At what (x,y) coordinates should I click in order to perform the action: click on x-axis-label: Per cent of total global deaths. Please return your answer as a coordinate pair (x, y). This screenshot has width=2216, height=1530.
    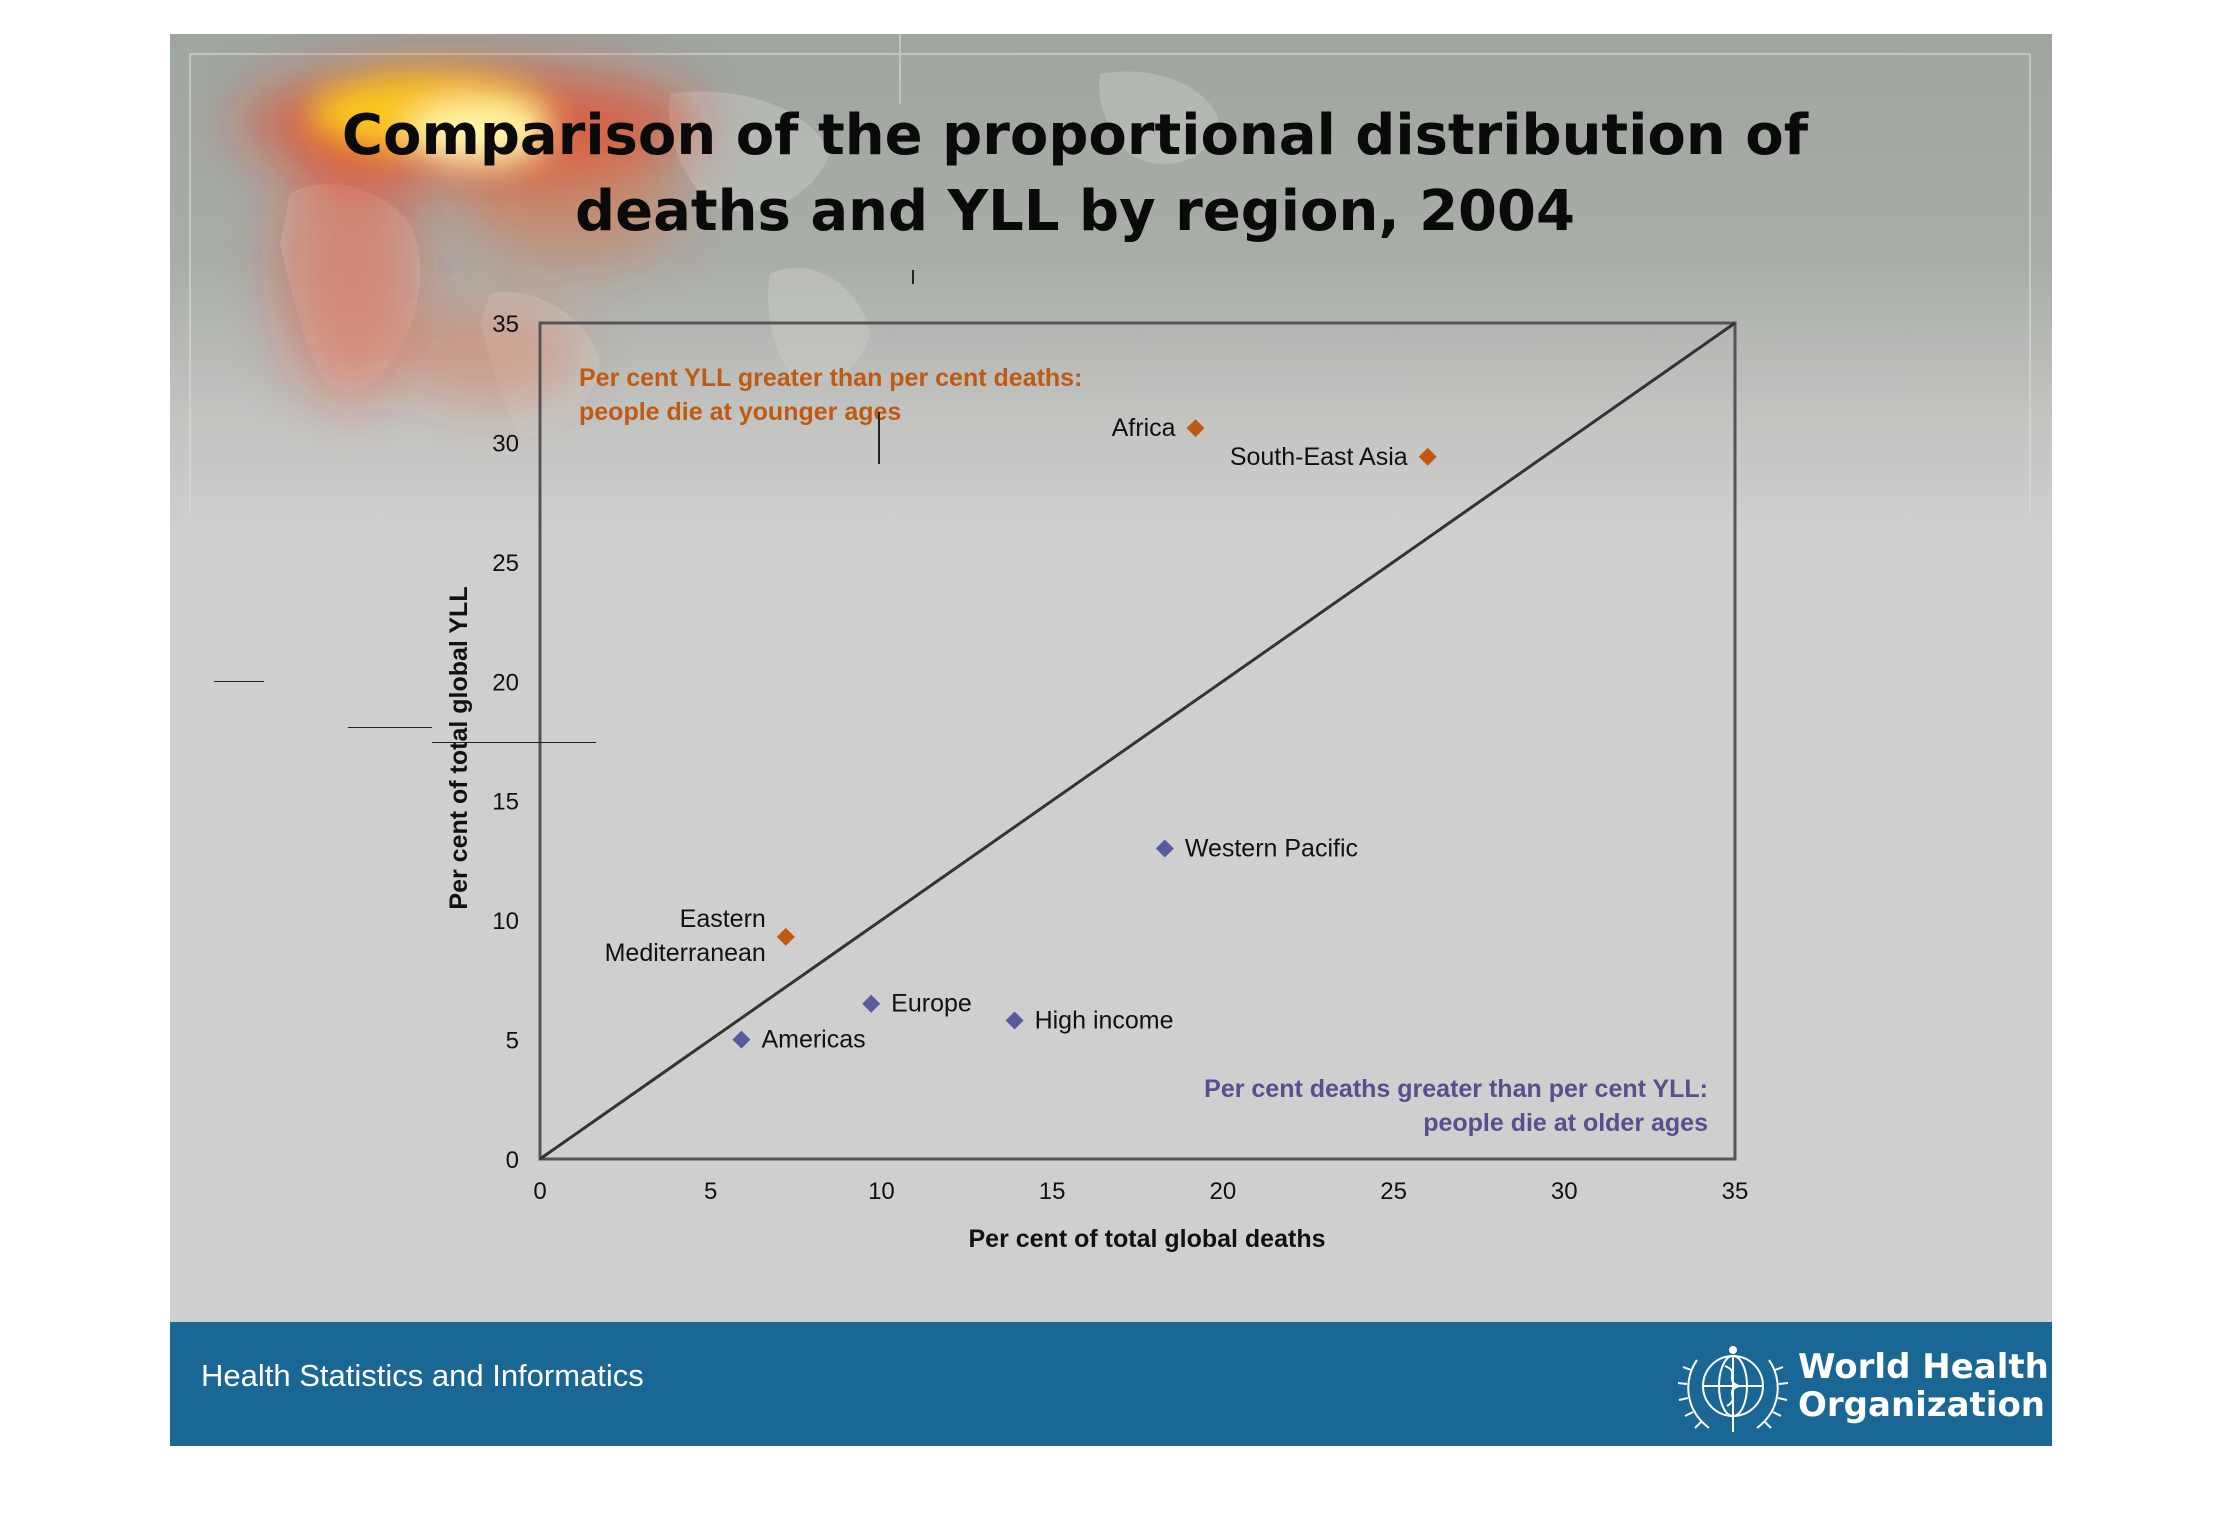
    Looking at the image, I should click on (1147, 1239).